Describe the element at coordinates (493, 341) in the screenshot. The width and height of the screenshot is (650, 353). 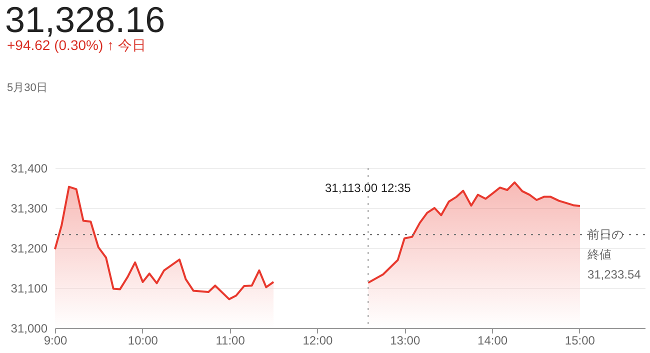
I see `x-tick-label: 14:00` at that location.